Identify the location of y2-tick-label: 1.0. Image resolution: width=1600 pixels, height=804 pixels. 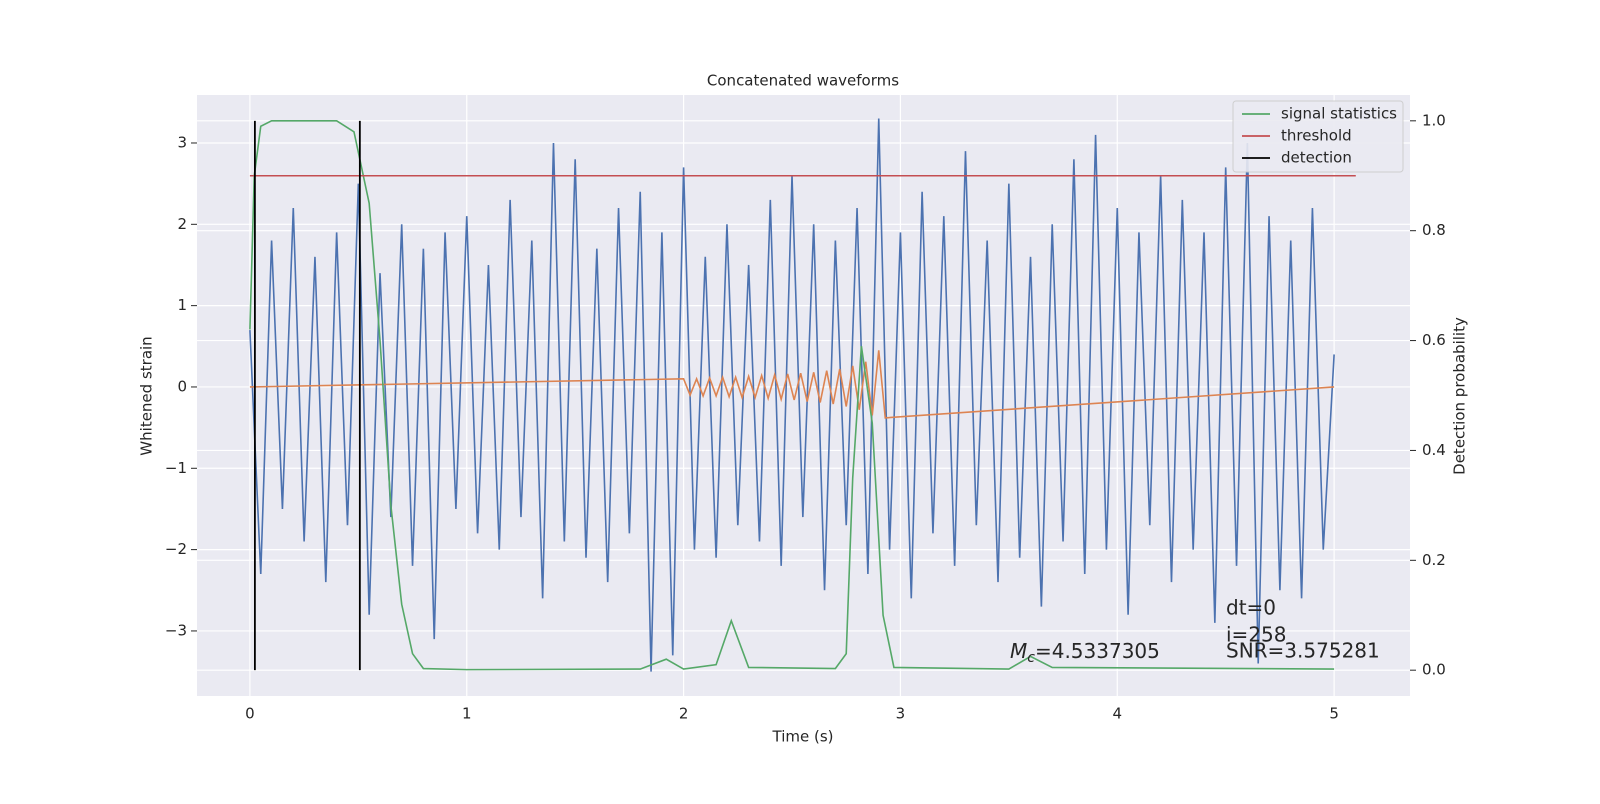
(1434, 120).